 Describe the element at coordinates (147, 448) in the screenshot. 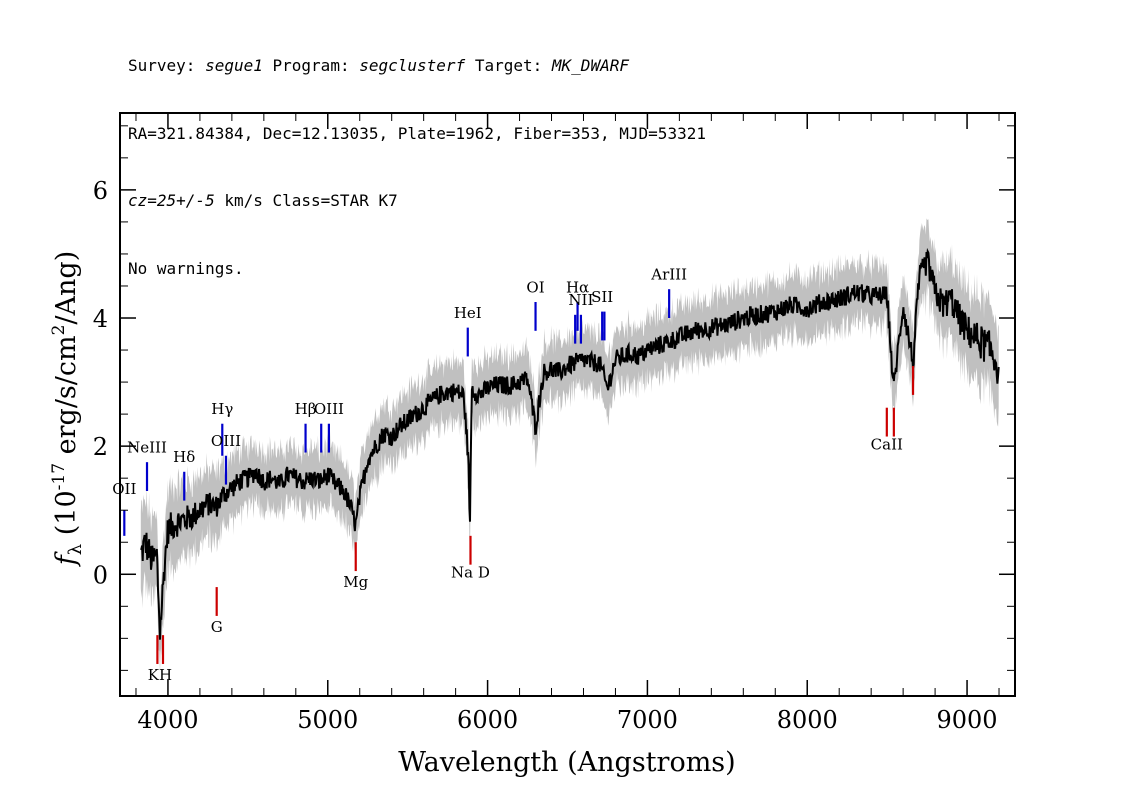

I see `line-label-NeIII: NeIII` at that location.